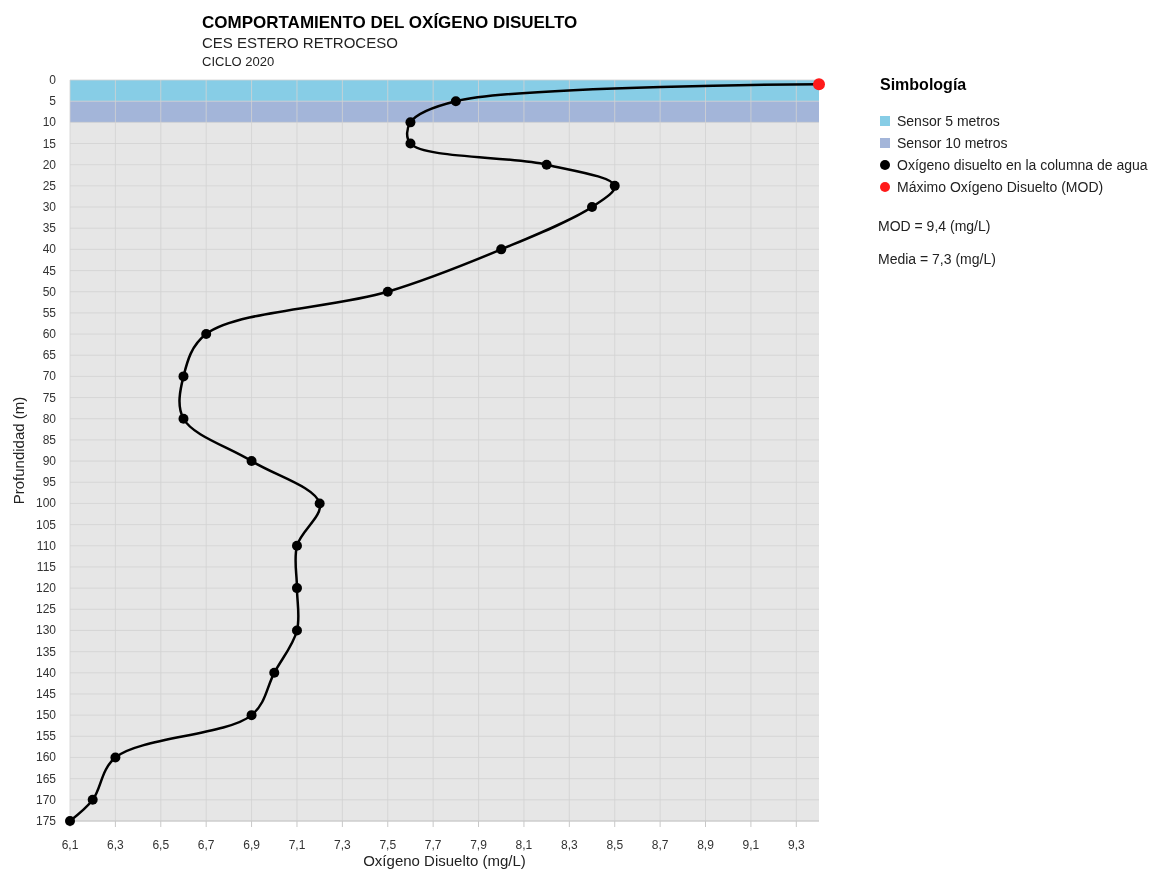  What do you see at coordinates (937, 259) in the screenshot?
I see `text: Media = 7,3 (mg/L)` at bounding box center [937, 259].